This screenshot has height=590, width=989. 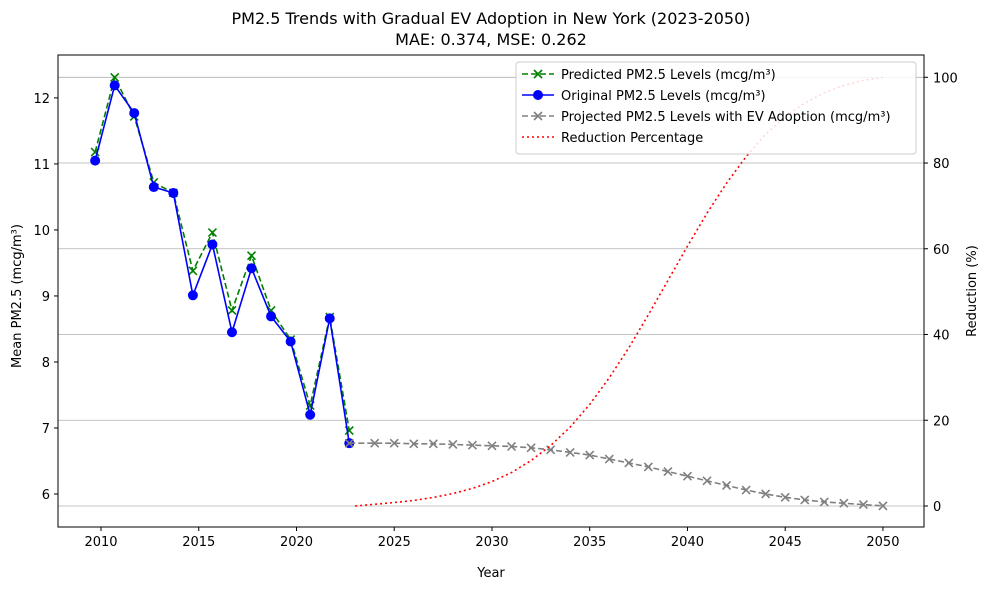 I want to click on x-tick-label: 2050, so click(x=882, y=542).